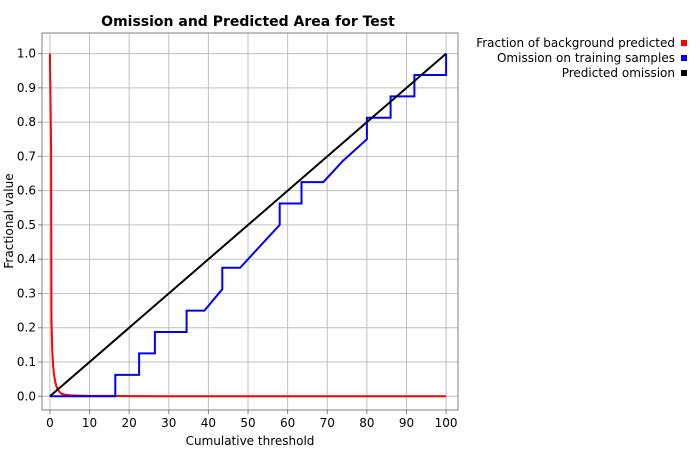  I want to click on x-tick-label: 40, so click(208, 423).